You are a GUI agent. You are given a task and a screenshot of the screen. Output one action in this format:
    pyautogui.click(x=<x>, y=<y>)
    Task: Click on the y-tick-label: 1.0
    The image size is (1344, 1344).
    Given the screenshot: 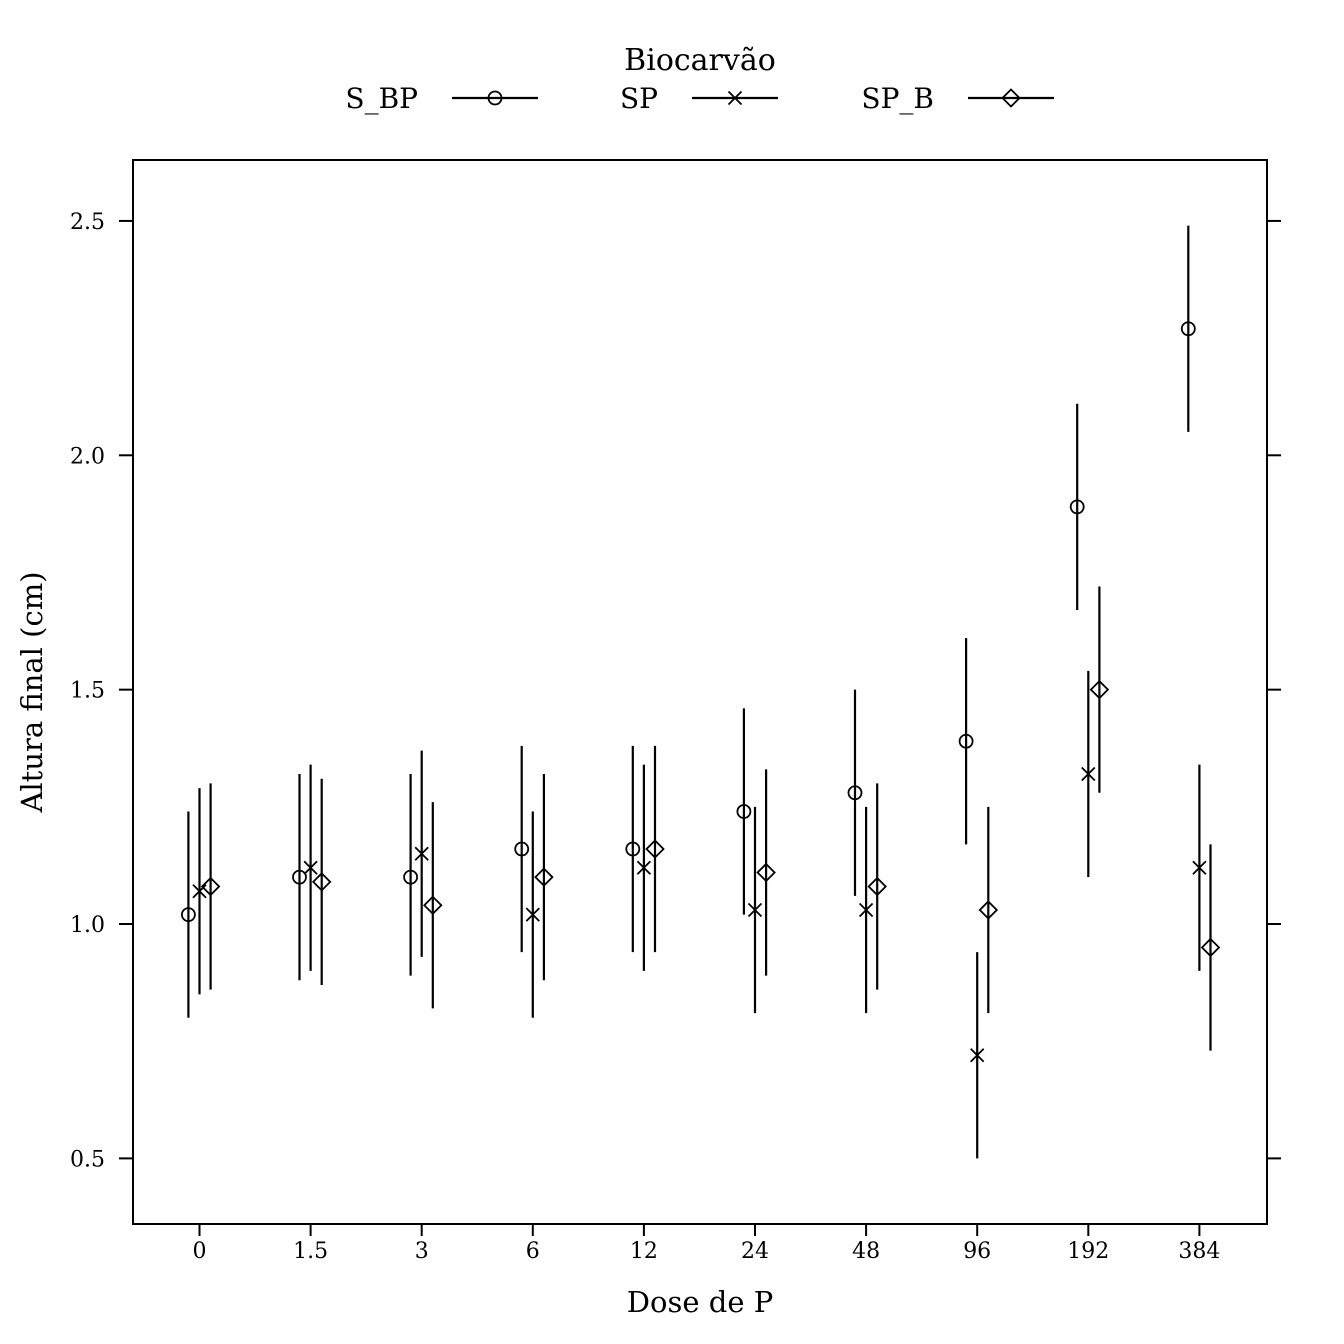 What is the action you would take?
    pyautogui.click(x=87, y=925)
    